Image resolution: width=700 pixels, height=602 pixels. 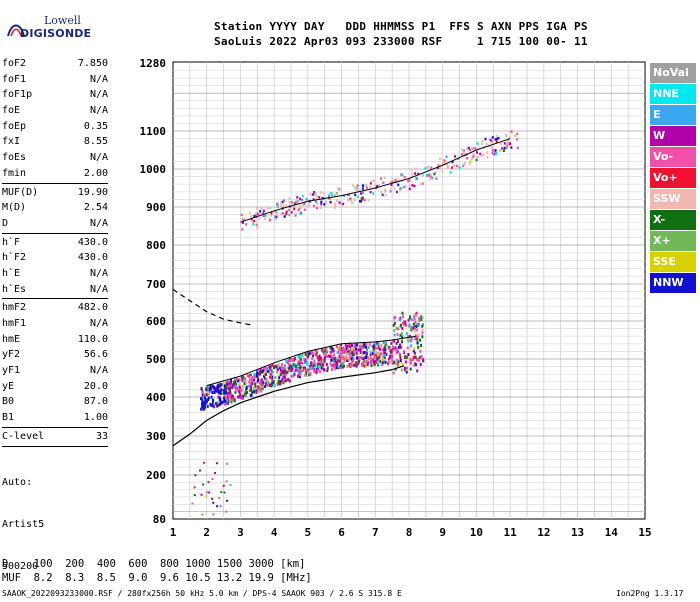 What do you see at coordinates (55, 208) in the screenshot?
I see `param-row: M(D) 2.54` at bounding box center [55, 208].